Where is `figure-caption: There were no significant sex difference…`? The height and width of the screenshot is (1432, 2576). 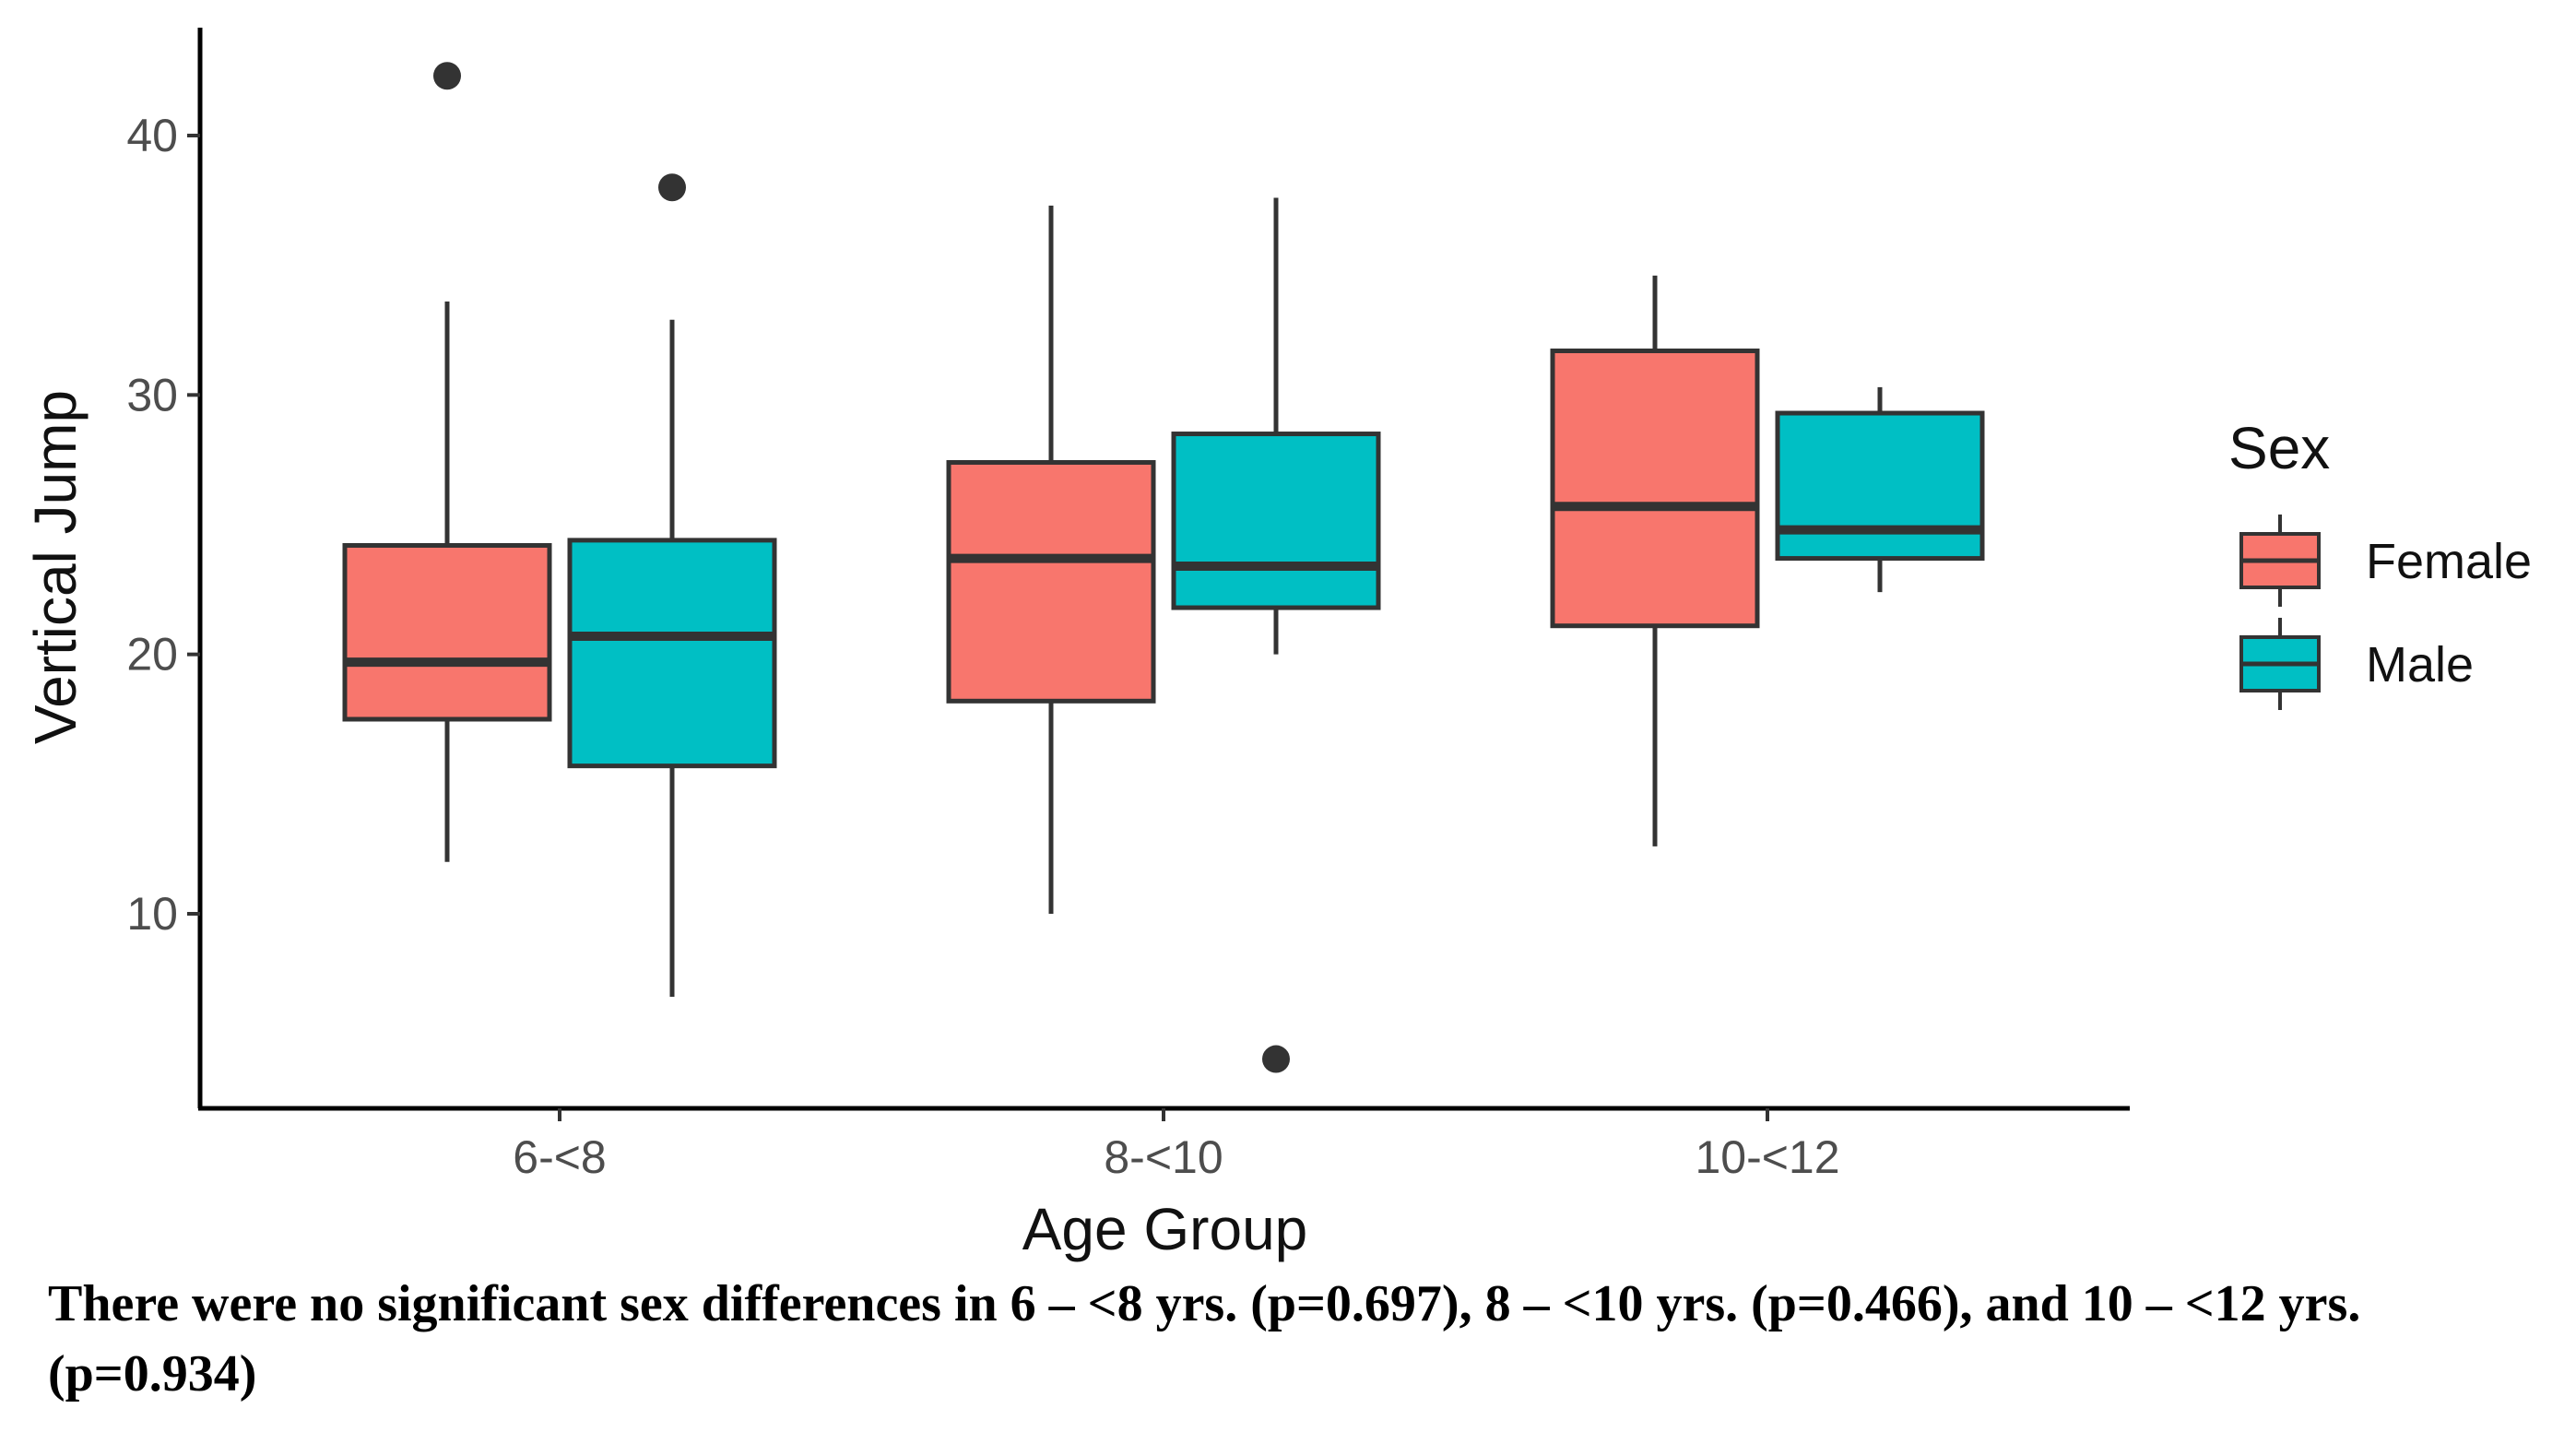
figure-caption: There were no significant sex difference… is located at coordinates (1204, 1339).